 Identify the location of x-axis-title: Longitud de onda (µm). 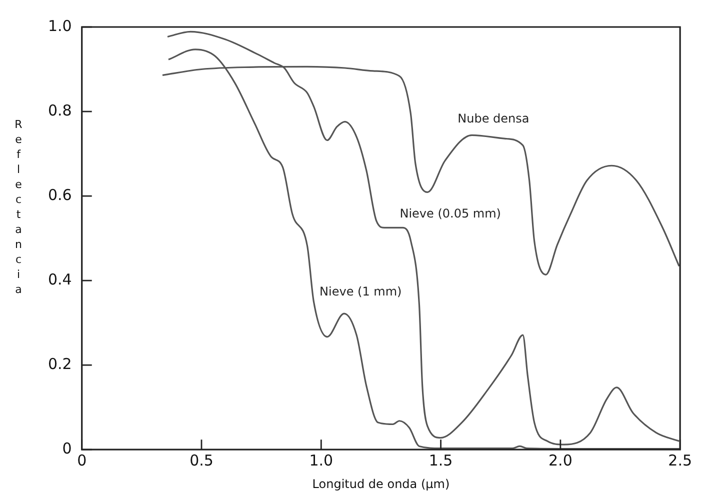
(381, 483).